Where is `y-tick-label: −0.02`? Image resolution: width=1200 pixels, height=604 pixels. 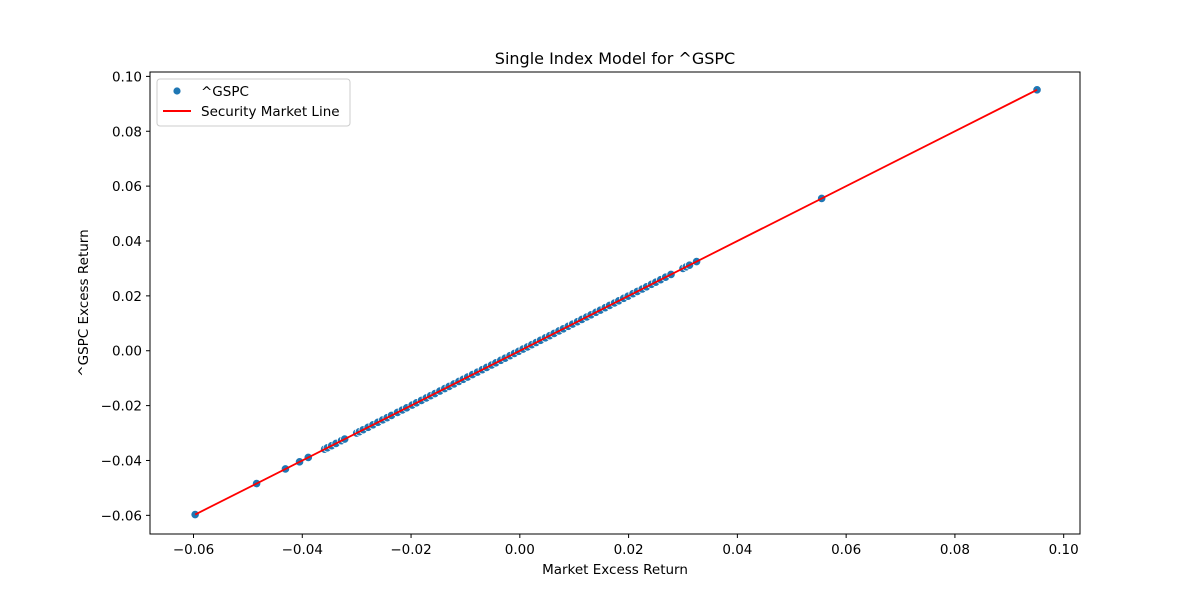
y-tick-label: −0.02 is located at coordinates (121, 407).